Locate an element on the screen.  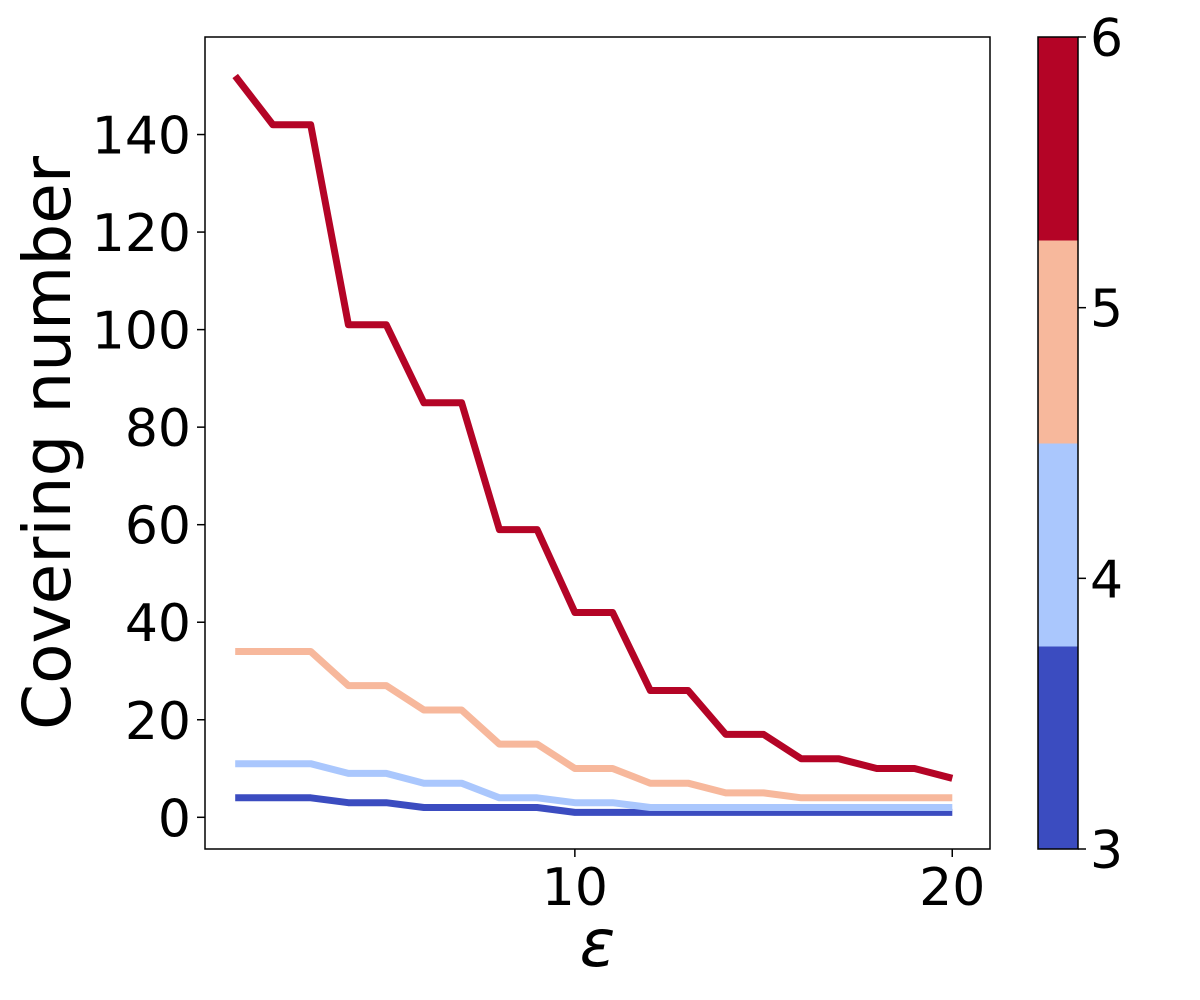
colorbar-tick-label: 6 is located at coordinates (1106, 39).